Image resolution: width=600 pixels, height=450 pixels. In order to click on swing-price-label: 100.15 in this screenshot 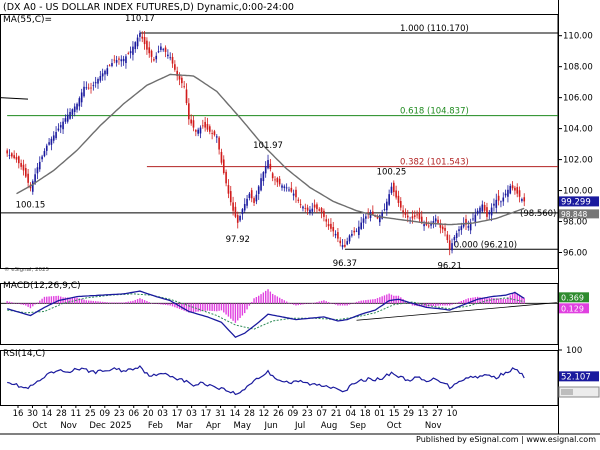, I will do `click(31, 206)`.